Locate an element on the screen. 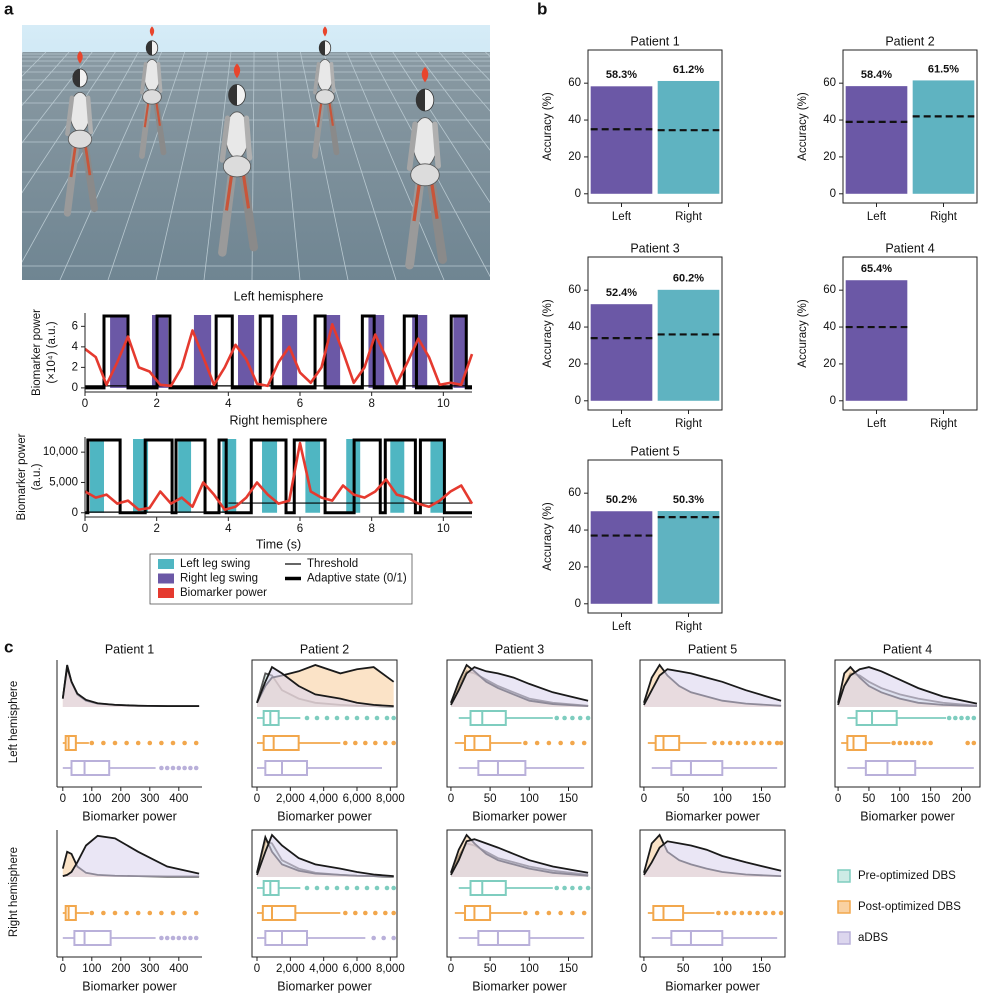  x-tick-label: 10 is located at coordinates (443, 529).